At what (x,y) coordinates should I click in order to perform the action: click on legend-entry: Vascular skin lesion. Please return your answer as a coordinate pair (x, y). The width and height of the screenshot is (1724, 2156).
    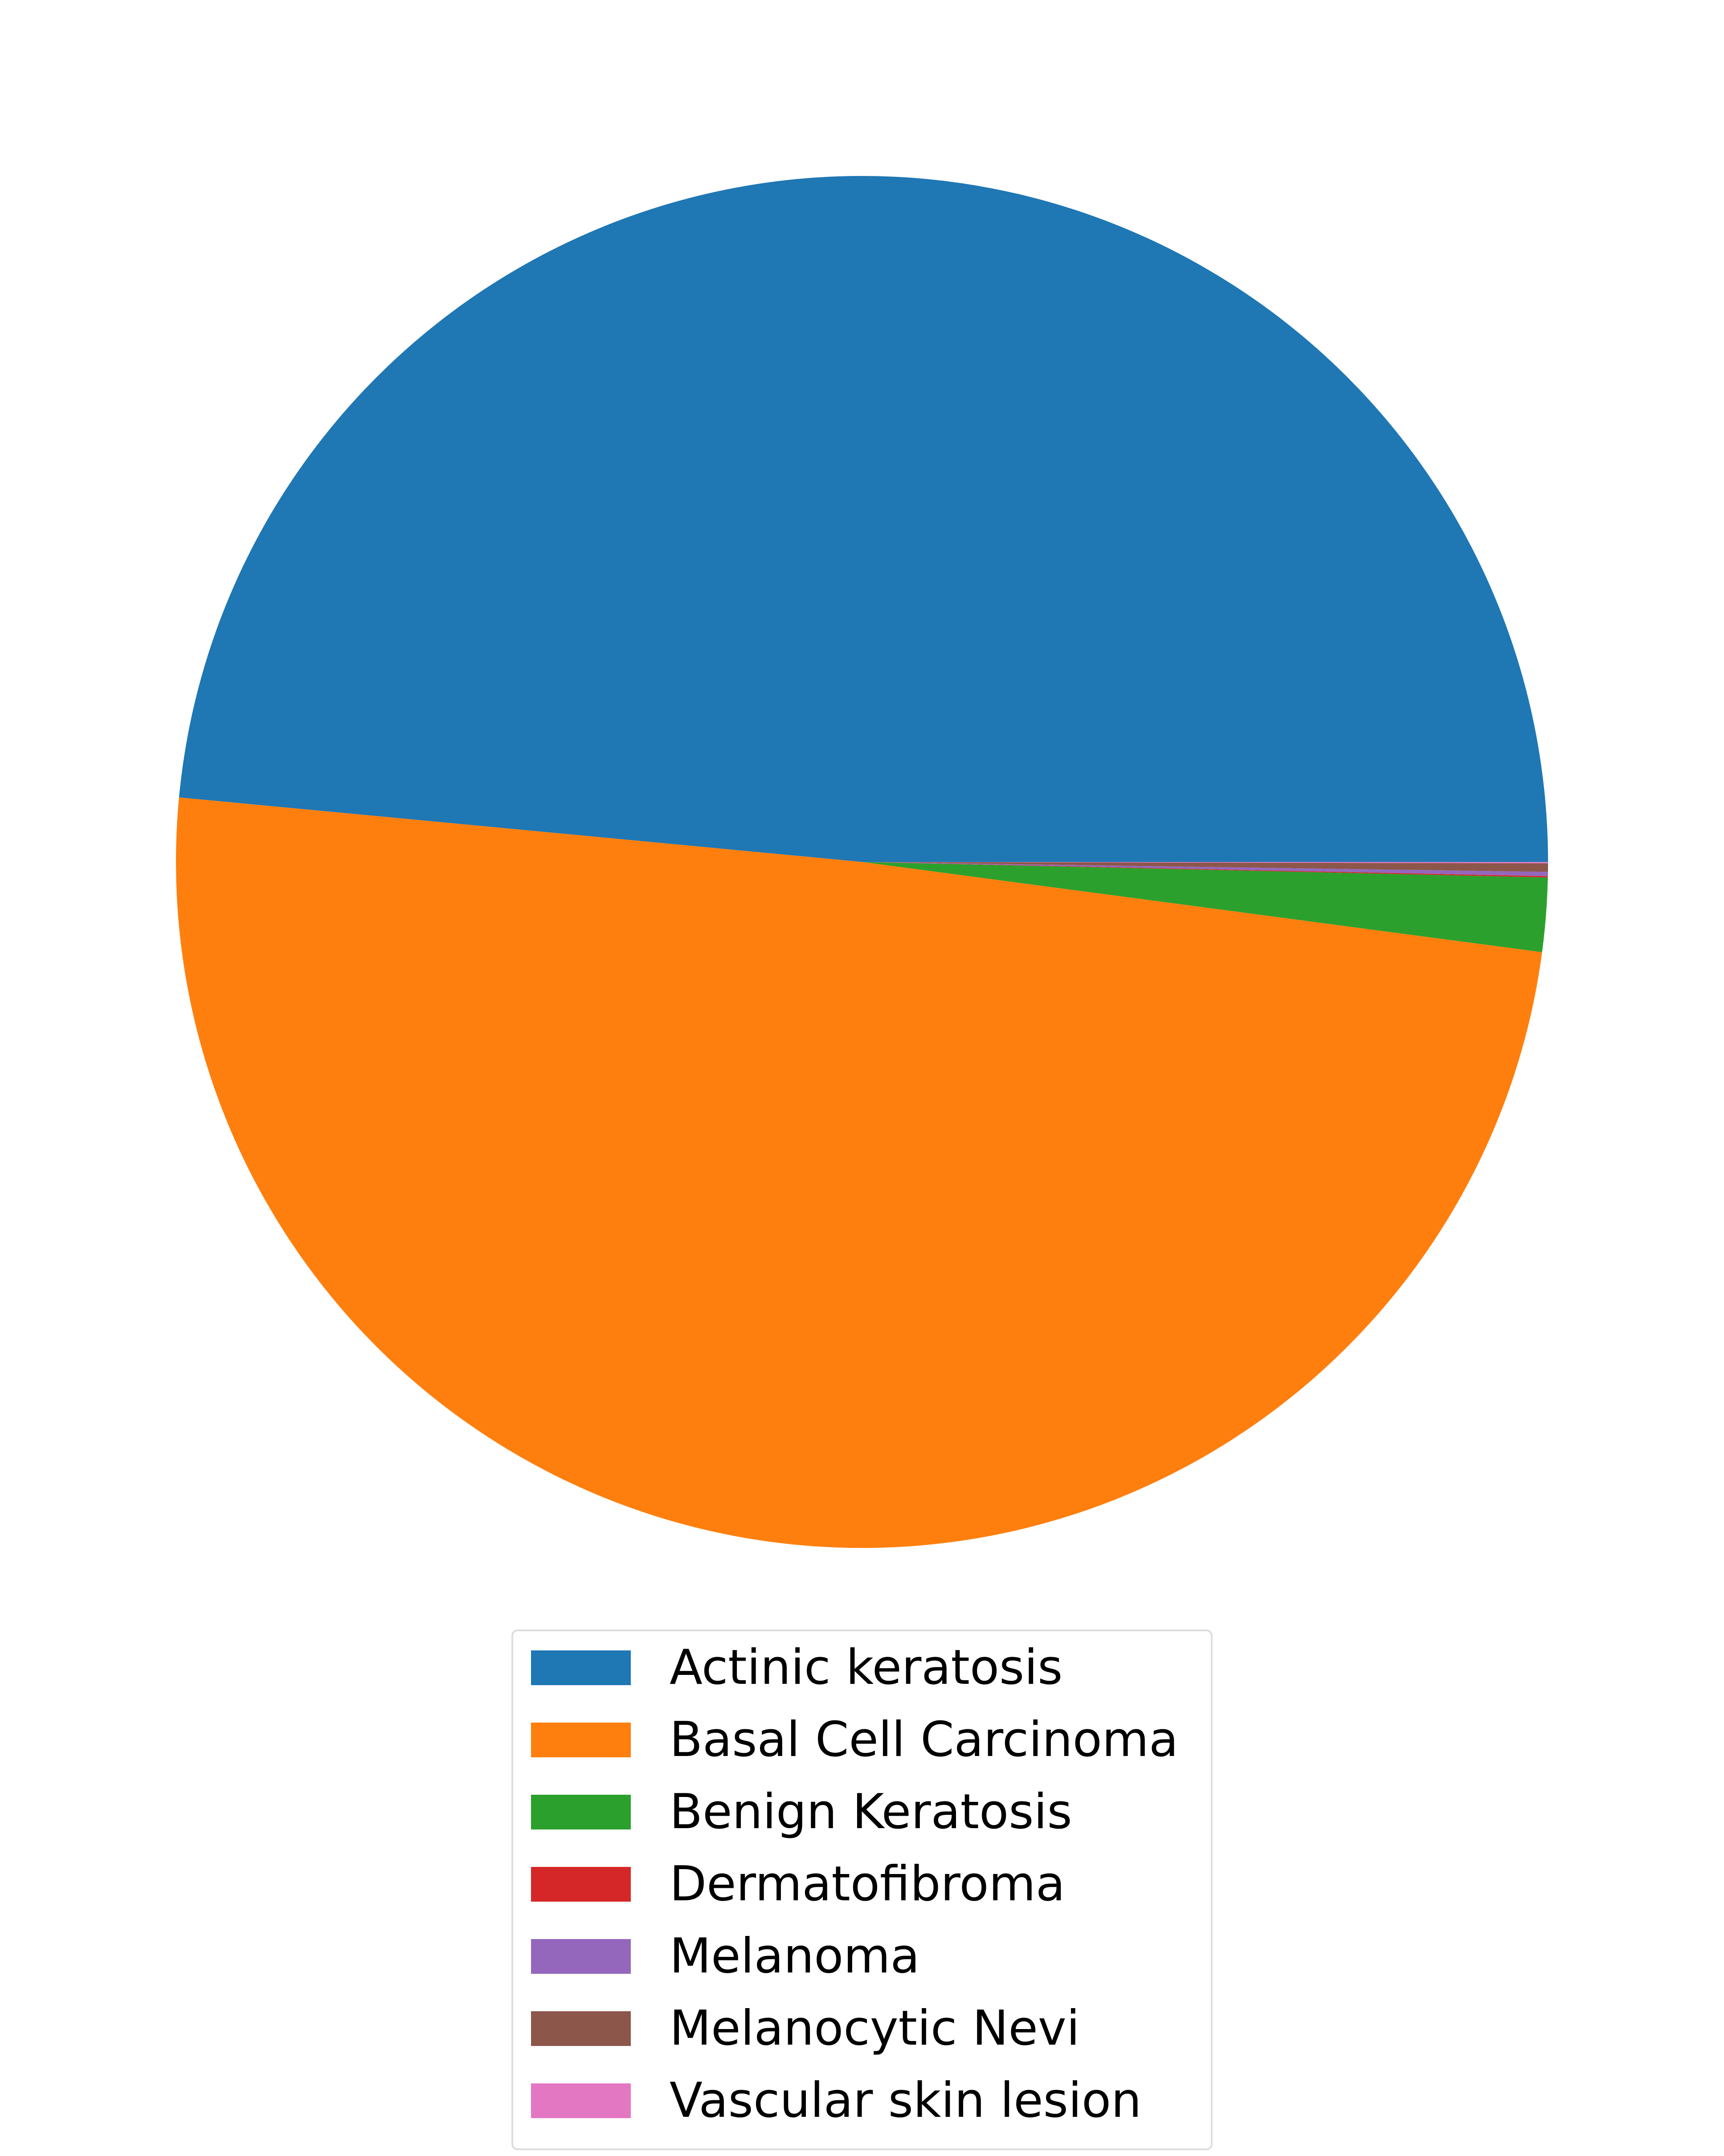
    Looking at the image, I should click on (836, 2100).